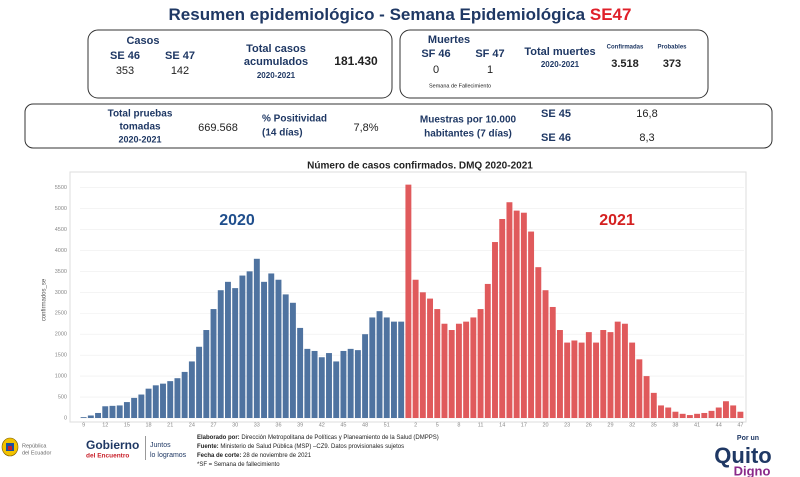 The height and width of the screenshot is (477, 800). Describe the element at coordinates (34, 446) in the screenshot. I see `republic-label: República` at that location.